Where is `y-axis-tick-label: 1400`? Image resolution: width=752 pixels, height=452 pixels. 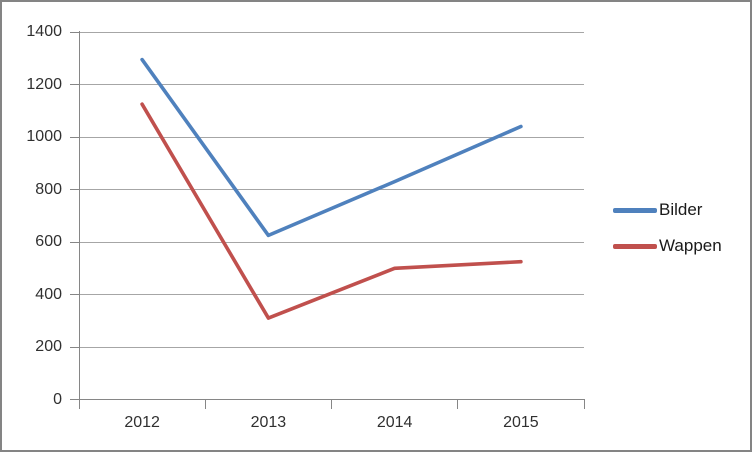
y-axis-tick-label: 1400 is located at coordinates (44, 31).